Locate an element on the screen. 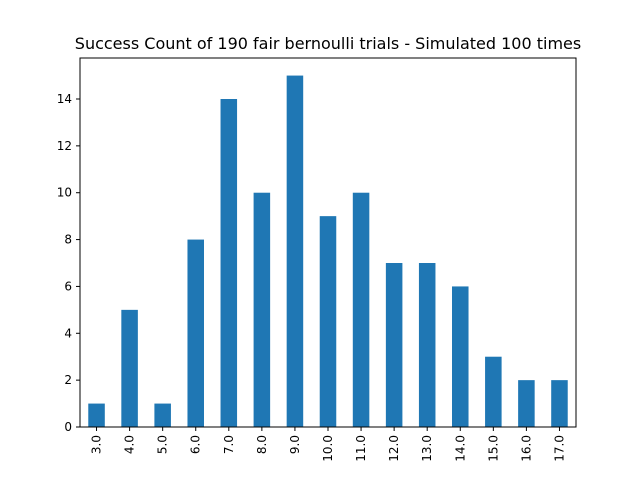  y-tick-label: 2 is located at coordinates (68, 380).